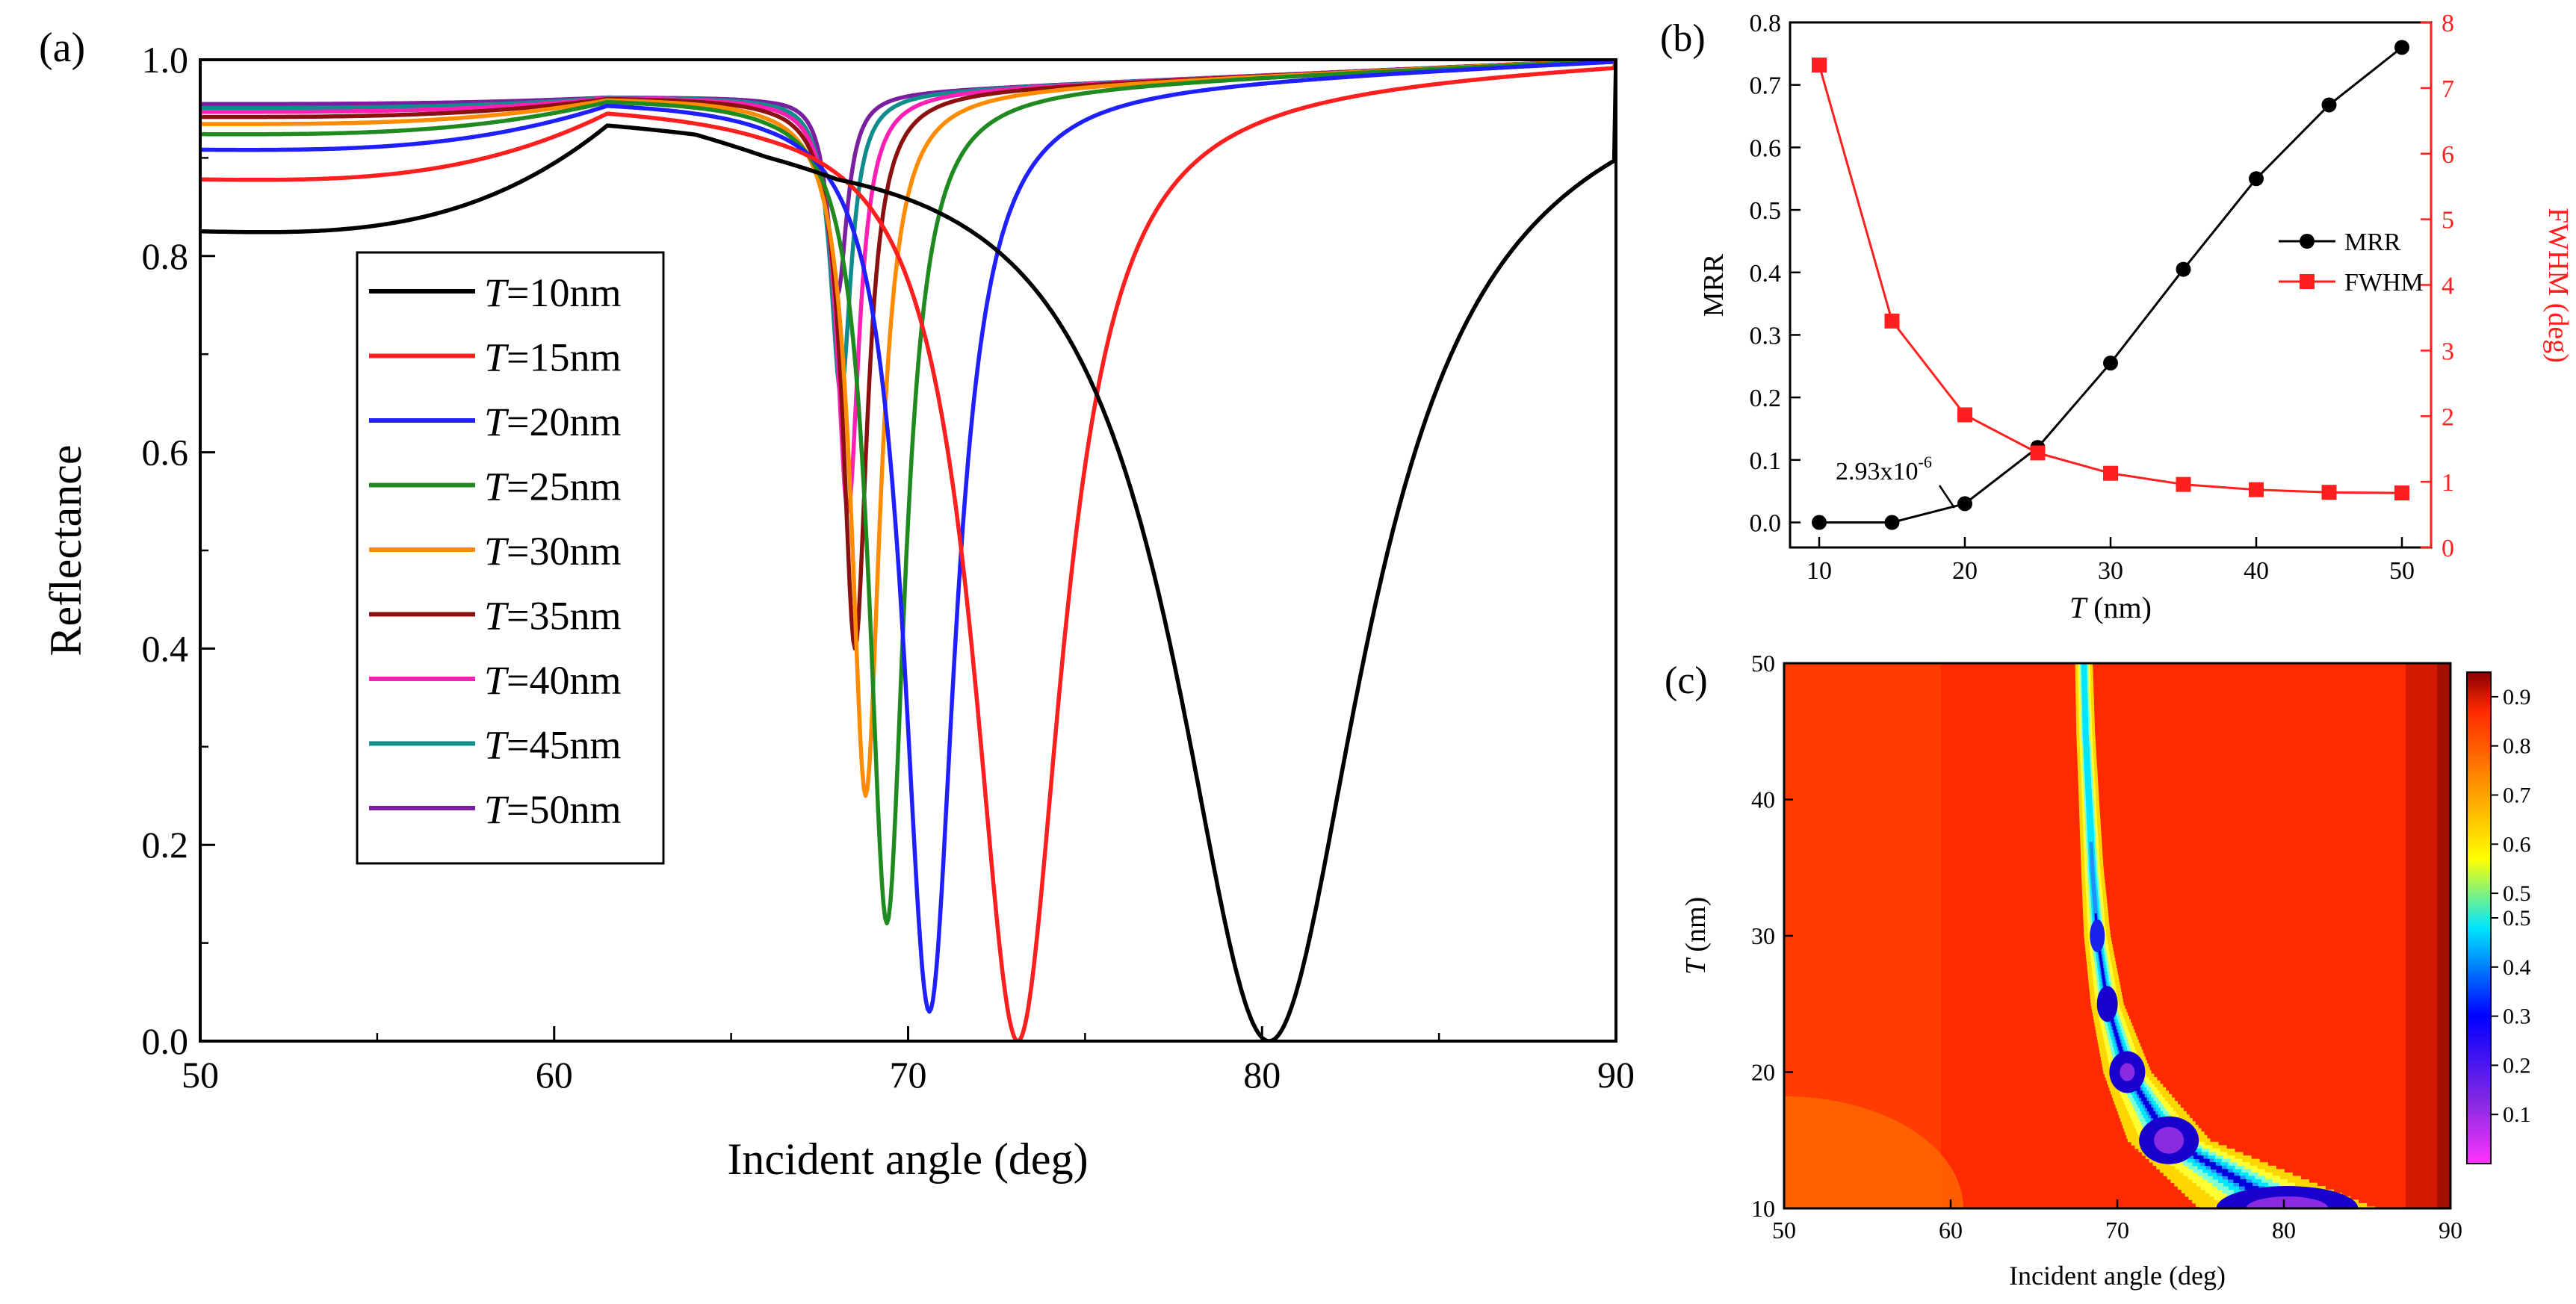  What do you see at coordinates (2284, 1230) in the screenshot?
I see `c-x-tick-label: 80` at bounding box center [2284, 1230].